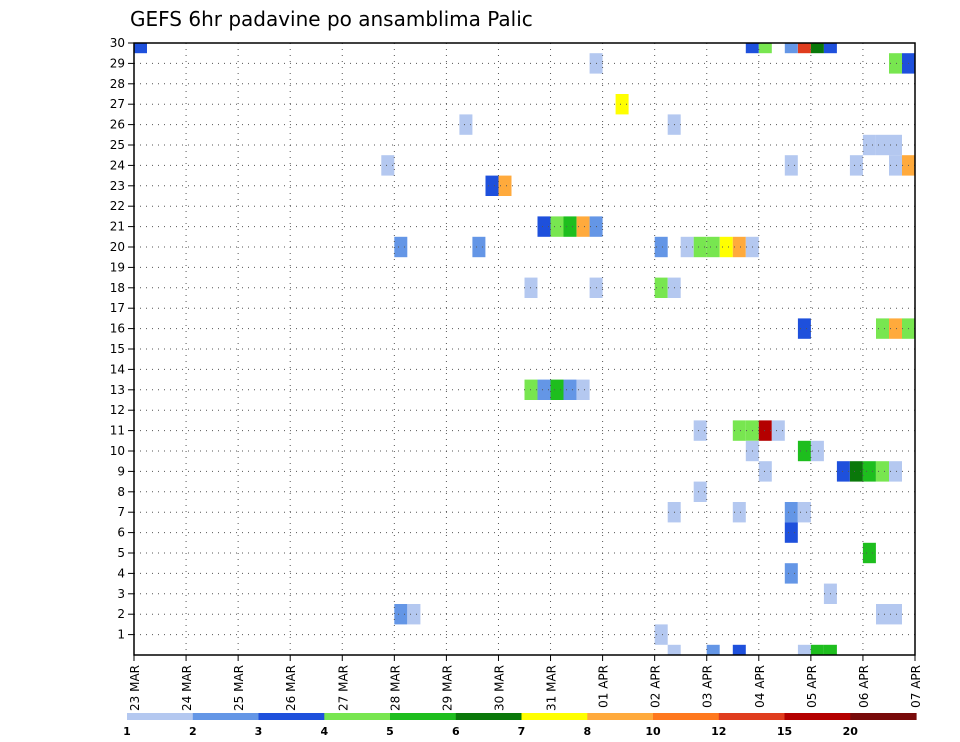  I want to click on x-tick-label: 23 MAR, so click(135, 688).